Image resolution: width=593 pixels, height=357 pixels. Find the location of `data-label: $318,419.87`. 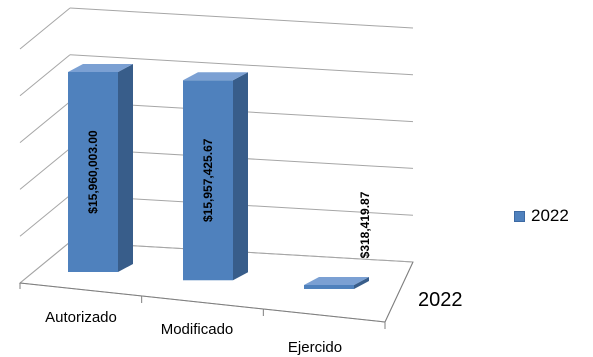

data-label: $318,419.87 is located at coordinates (365, 224).